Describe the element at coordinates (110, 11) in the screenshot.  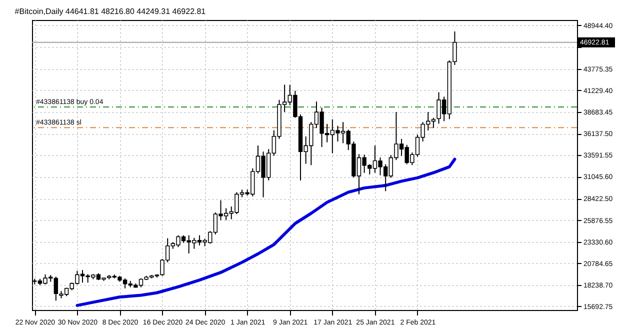
I see `chart-title: #Bitcoin,Daily 44641.81 48216.80 44249.31 46922.81` at that location.